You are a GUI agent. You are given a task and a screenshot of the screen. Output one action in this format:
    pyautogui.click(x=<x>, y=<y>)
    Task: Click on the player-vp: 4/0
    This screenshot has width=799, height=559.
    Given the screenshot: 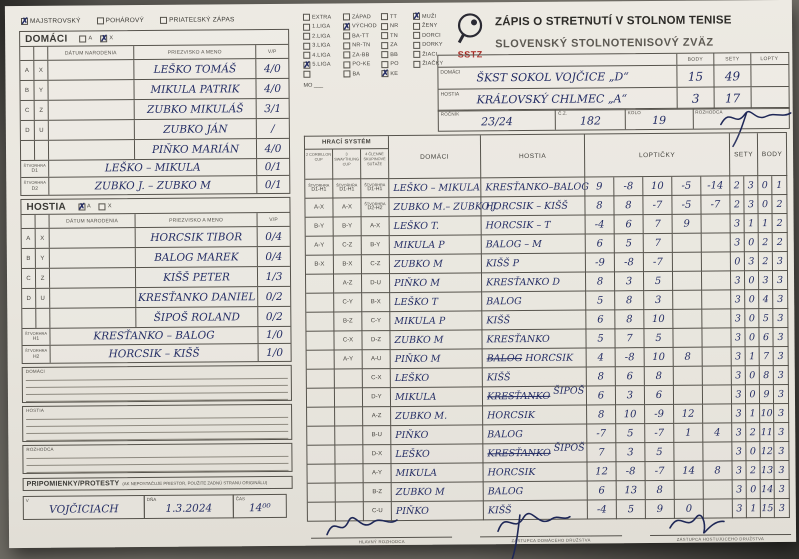 What is the action you would take?
    pyautogui.click(x=273, y=88)
    